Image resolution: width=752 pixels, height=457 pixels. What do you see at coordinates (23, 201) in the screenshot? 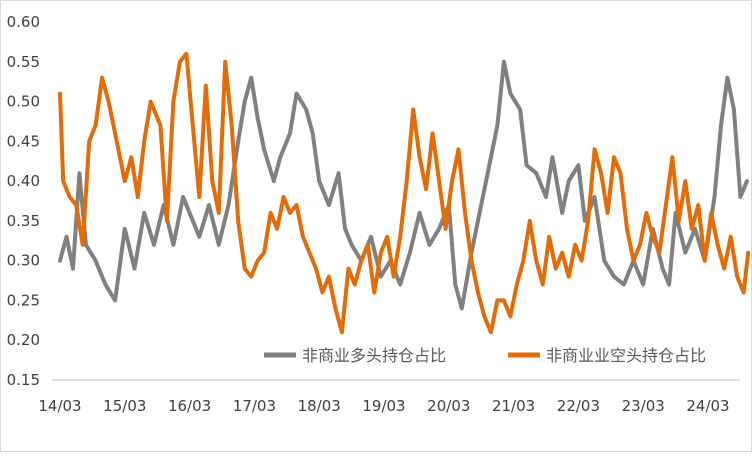
I see `y-axis-ticks: 0.15 0.20 0.25 0.30 0.35 0.40 0.45 0.50 0.55 0.60` at bounding box center [23, 201].